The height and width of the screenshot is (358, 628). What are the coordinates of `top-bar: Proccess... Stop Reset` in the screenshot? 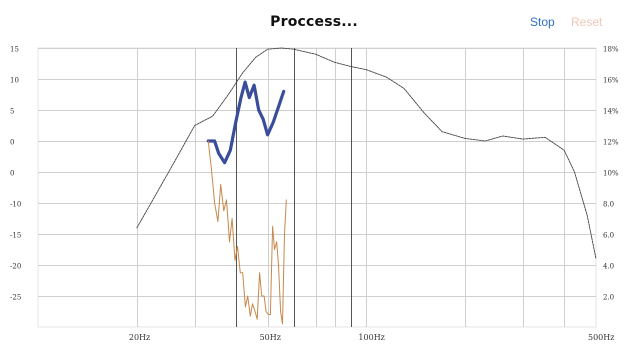 It's located at (314, 22).